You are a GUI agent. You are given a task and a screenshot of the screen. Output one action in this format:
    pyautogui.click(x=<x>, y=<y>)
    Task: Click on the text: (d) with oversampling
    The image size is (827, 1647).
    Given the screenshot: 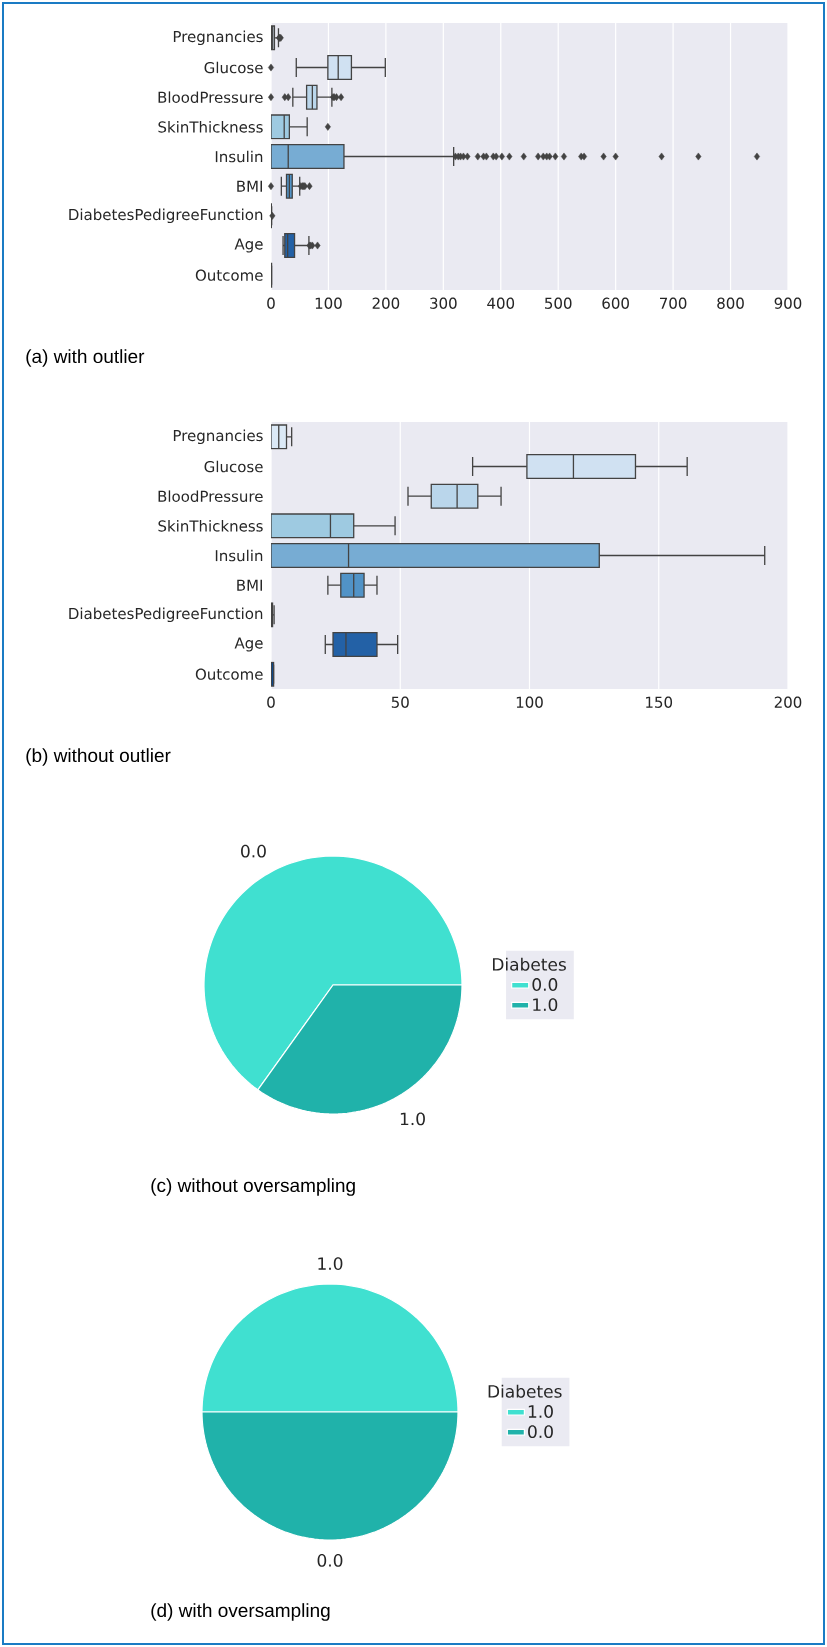 What is the action you would take?
    pyautogui.click(x=240, y=1612)
    